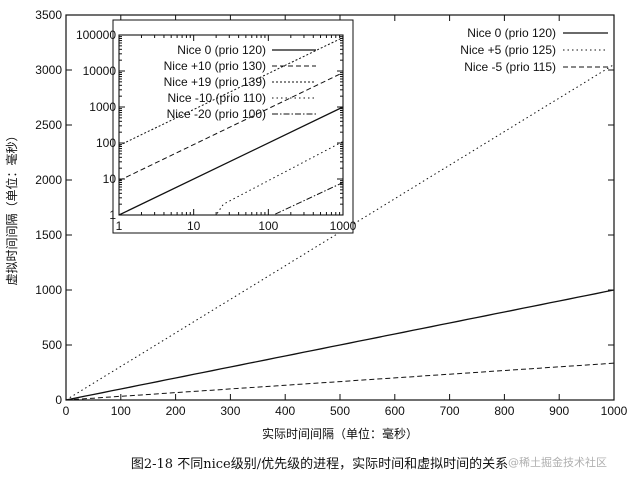  I want to click on x-tick-label: 900, so click(559, 411).